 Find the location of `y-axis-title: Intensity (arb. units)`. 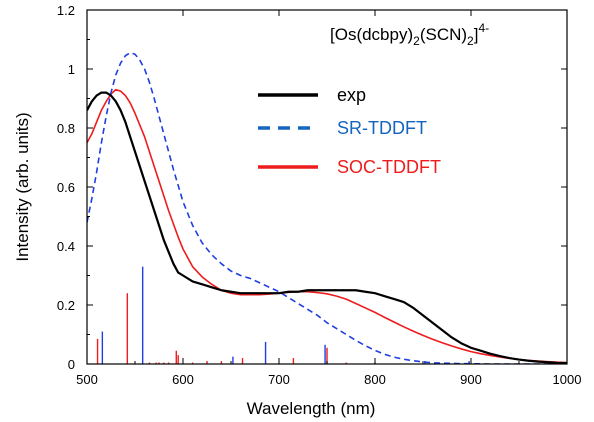

y-axis-title: Intensity (arb. units) is located at coordinates (22, 186).